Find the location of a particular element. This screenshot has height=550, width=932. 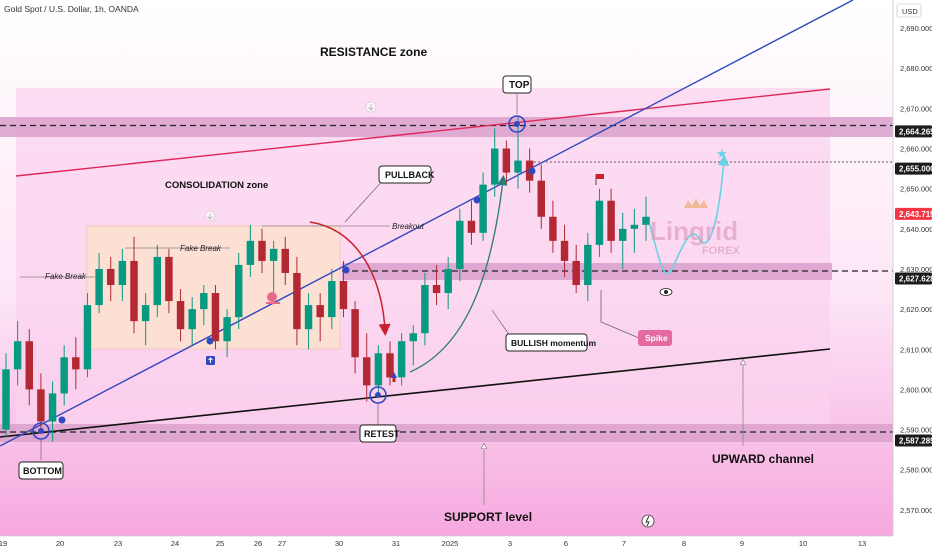

breakout-label: Breakout is located at coordinates (408, 226).